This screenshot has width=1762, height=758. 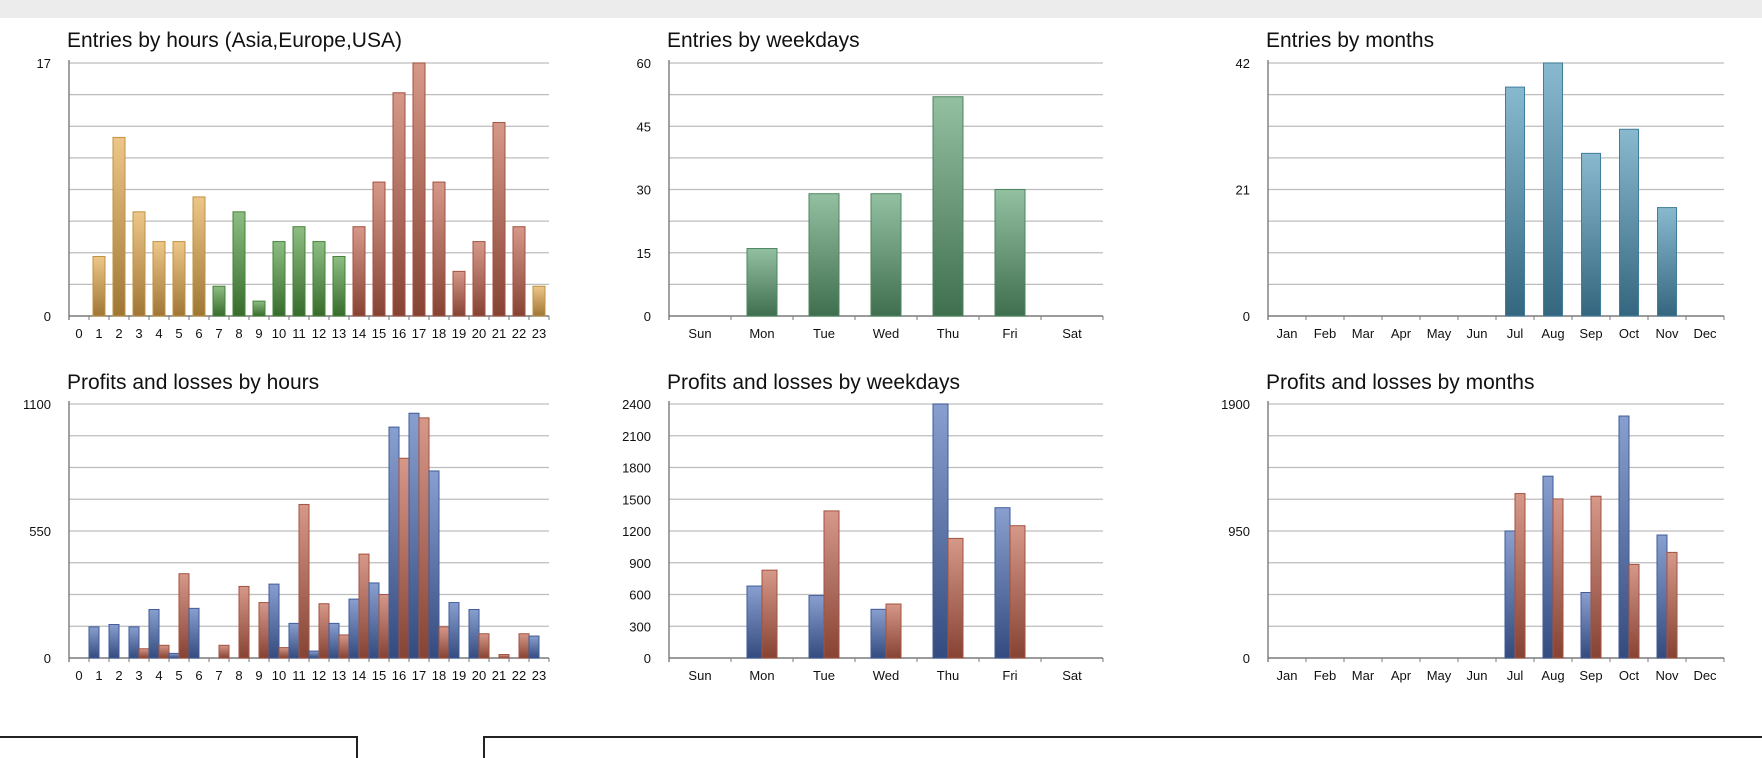 What do you see at coordinates (499, 675) in the screenshot?
I see `x-tick-label: 21` at bounding box center [499, 675].